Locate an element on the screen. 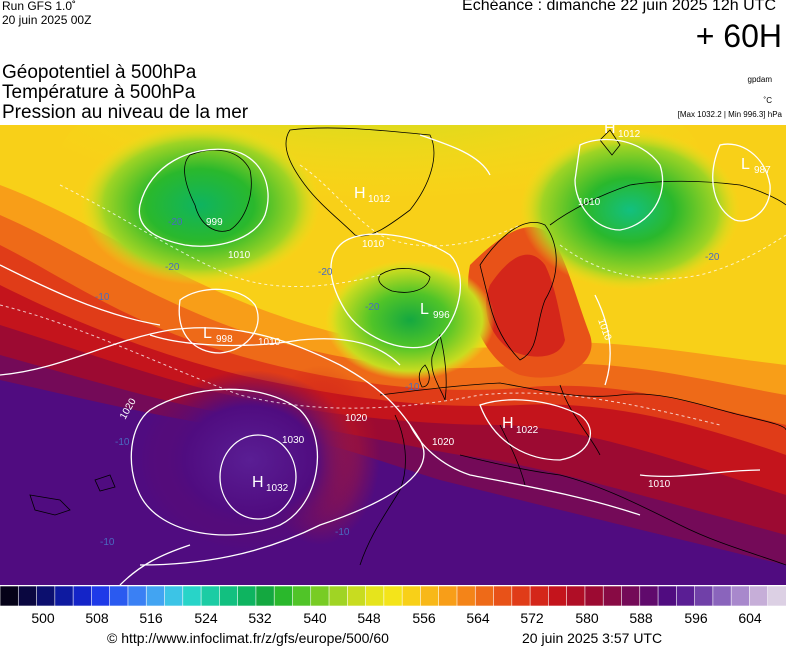 This screenshot has height=648, width=786. color-scale is located at coordinates (393, 596).